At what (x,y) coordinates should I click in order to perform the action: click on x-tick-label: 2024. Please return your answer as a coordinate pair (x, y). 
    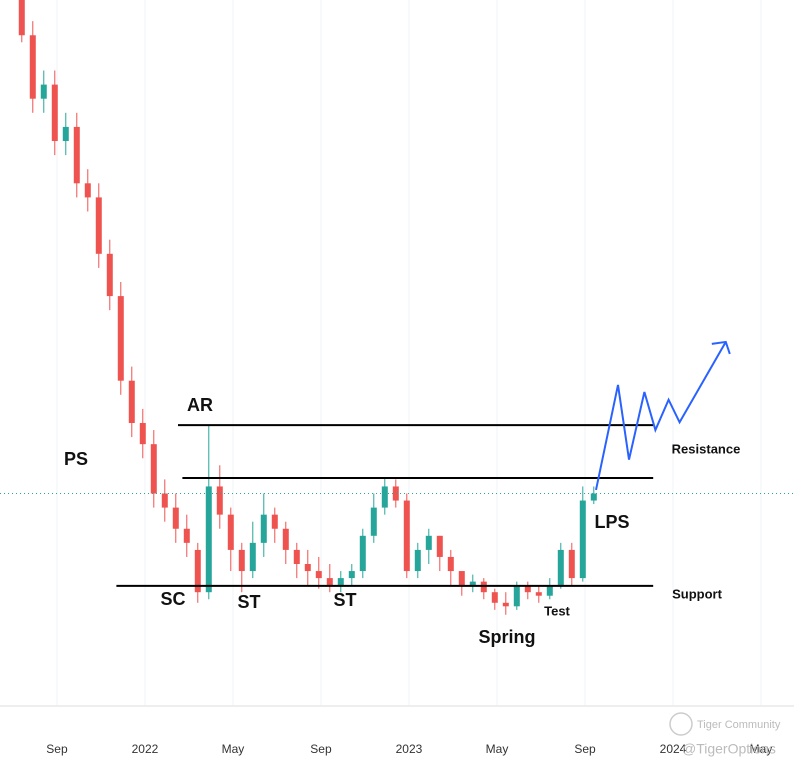
    Looking at the image, I should click on (673, 749).